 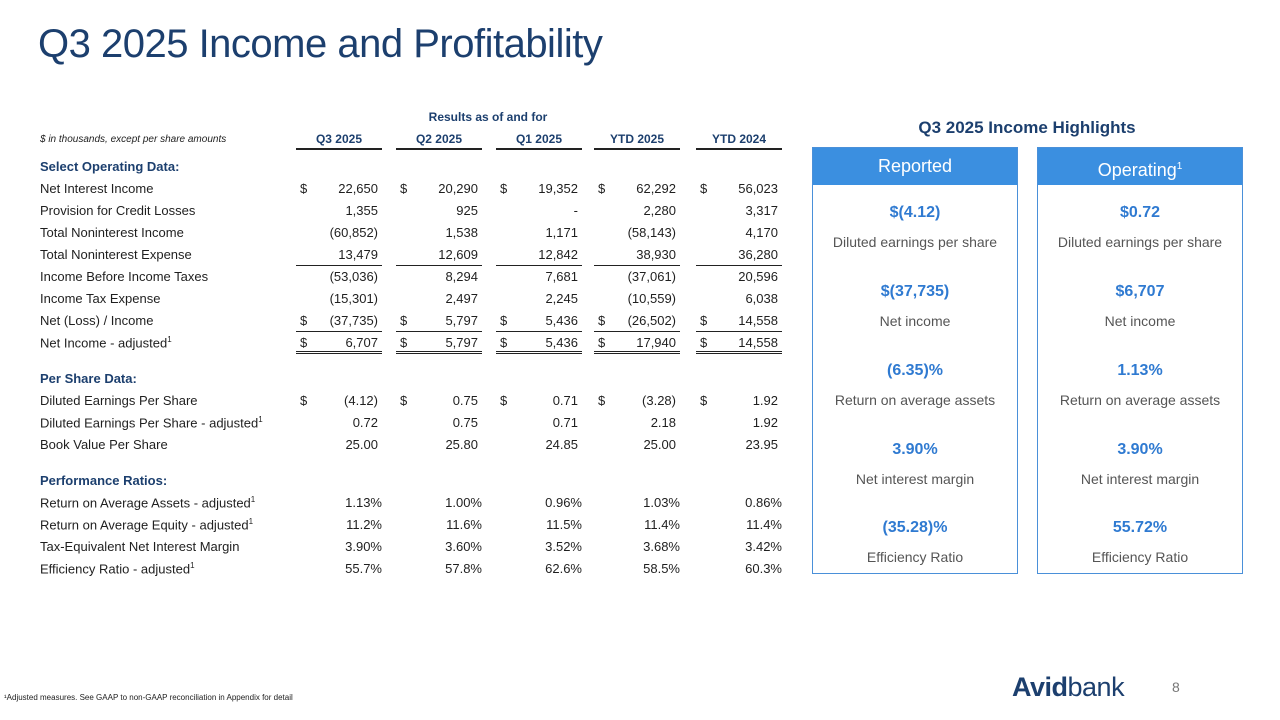 I want to click on page-number: 8, so click(x=1176, y=687).